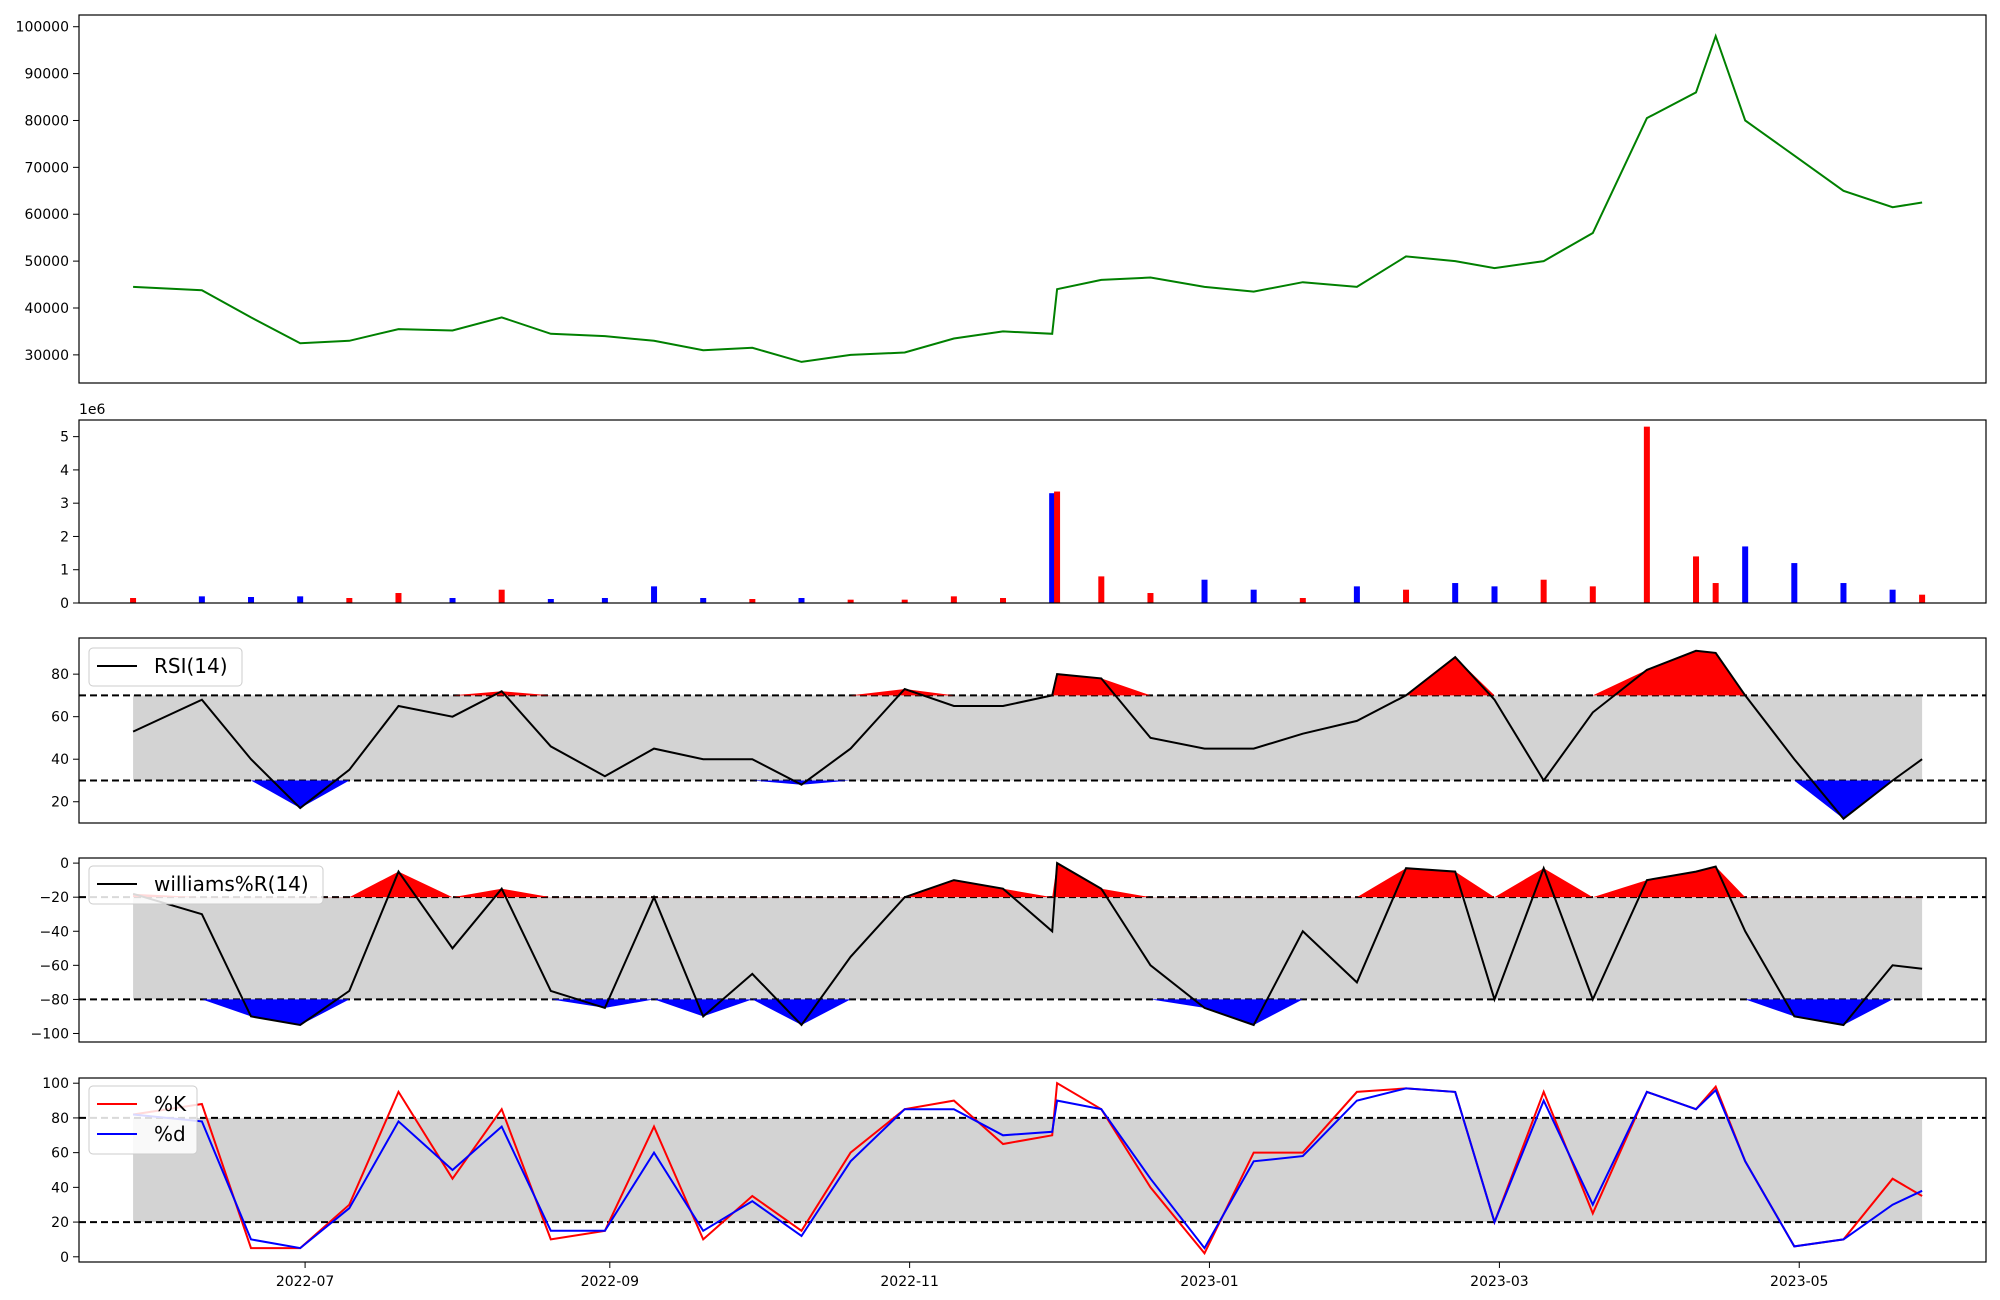  Describe the element at coordinates (191, 666) in the screenshot. I see `legend-rsi-label: RSI(14)` at that location.